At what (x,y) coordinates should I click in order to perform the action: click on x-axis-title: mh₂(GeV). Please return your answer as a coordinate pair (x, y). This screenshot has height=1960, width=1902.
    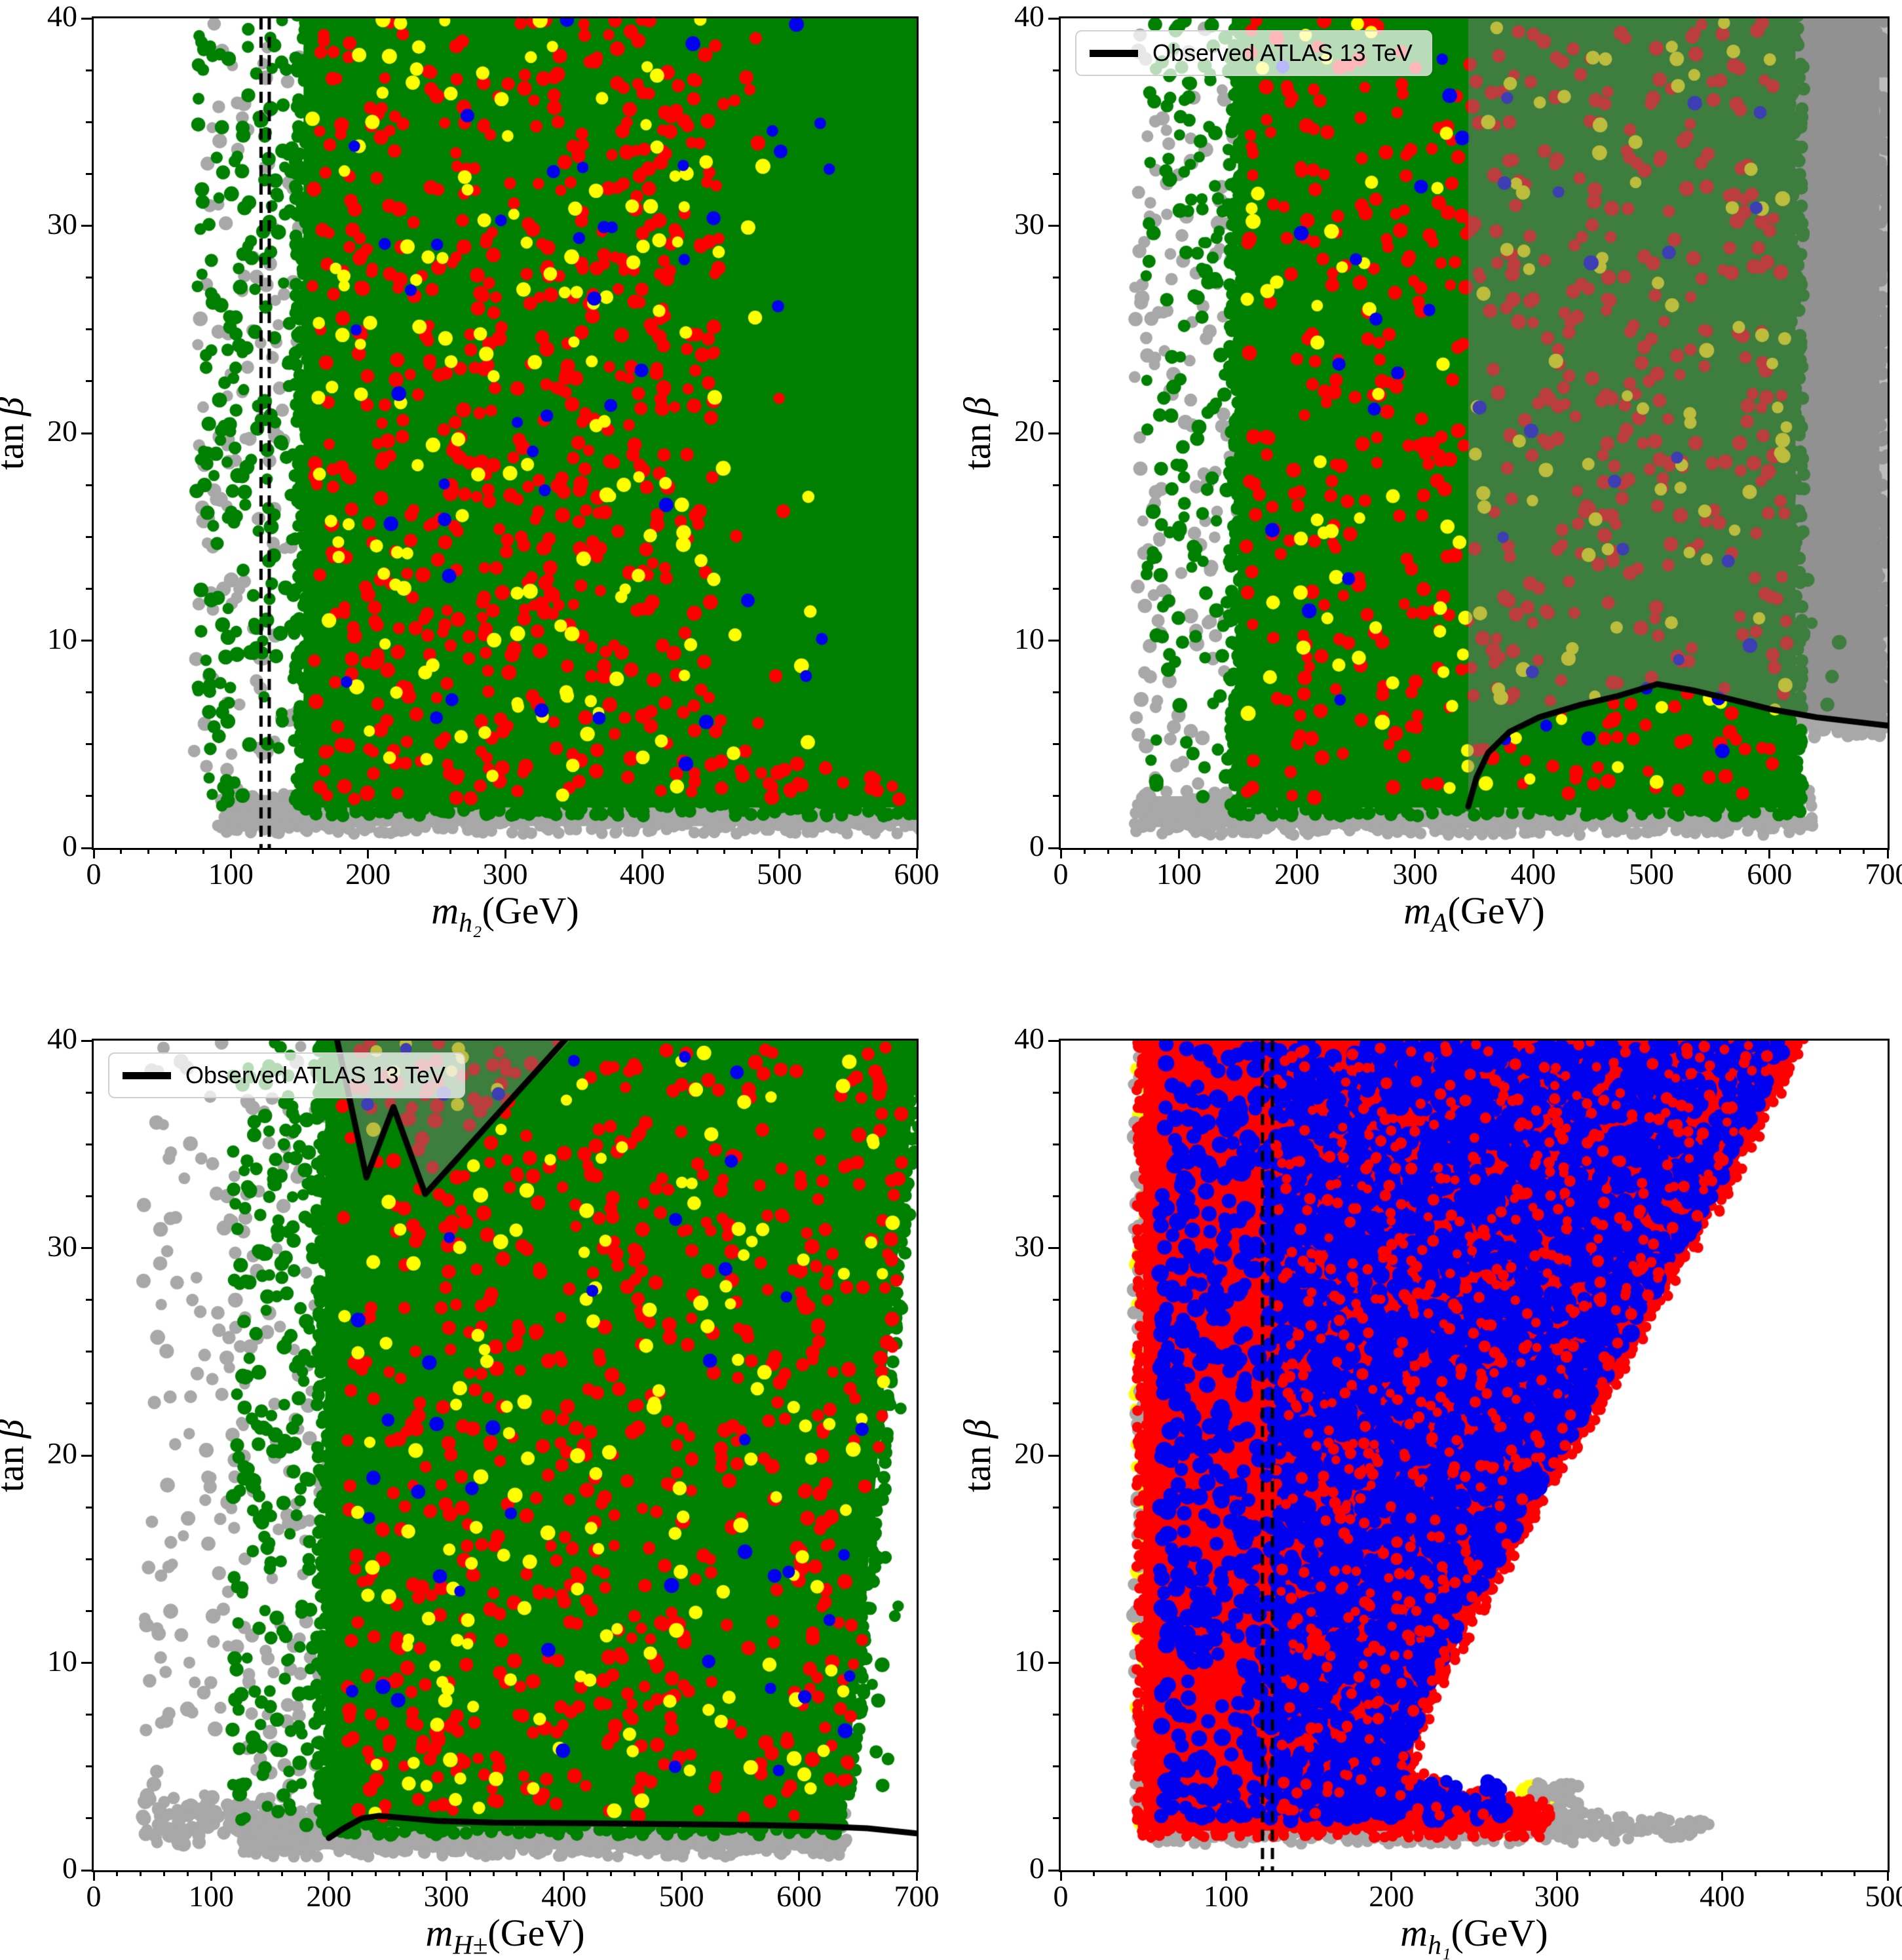
    Looking at the image, I should click on (505, 913).